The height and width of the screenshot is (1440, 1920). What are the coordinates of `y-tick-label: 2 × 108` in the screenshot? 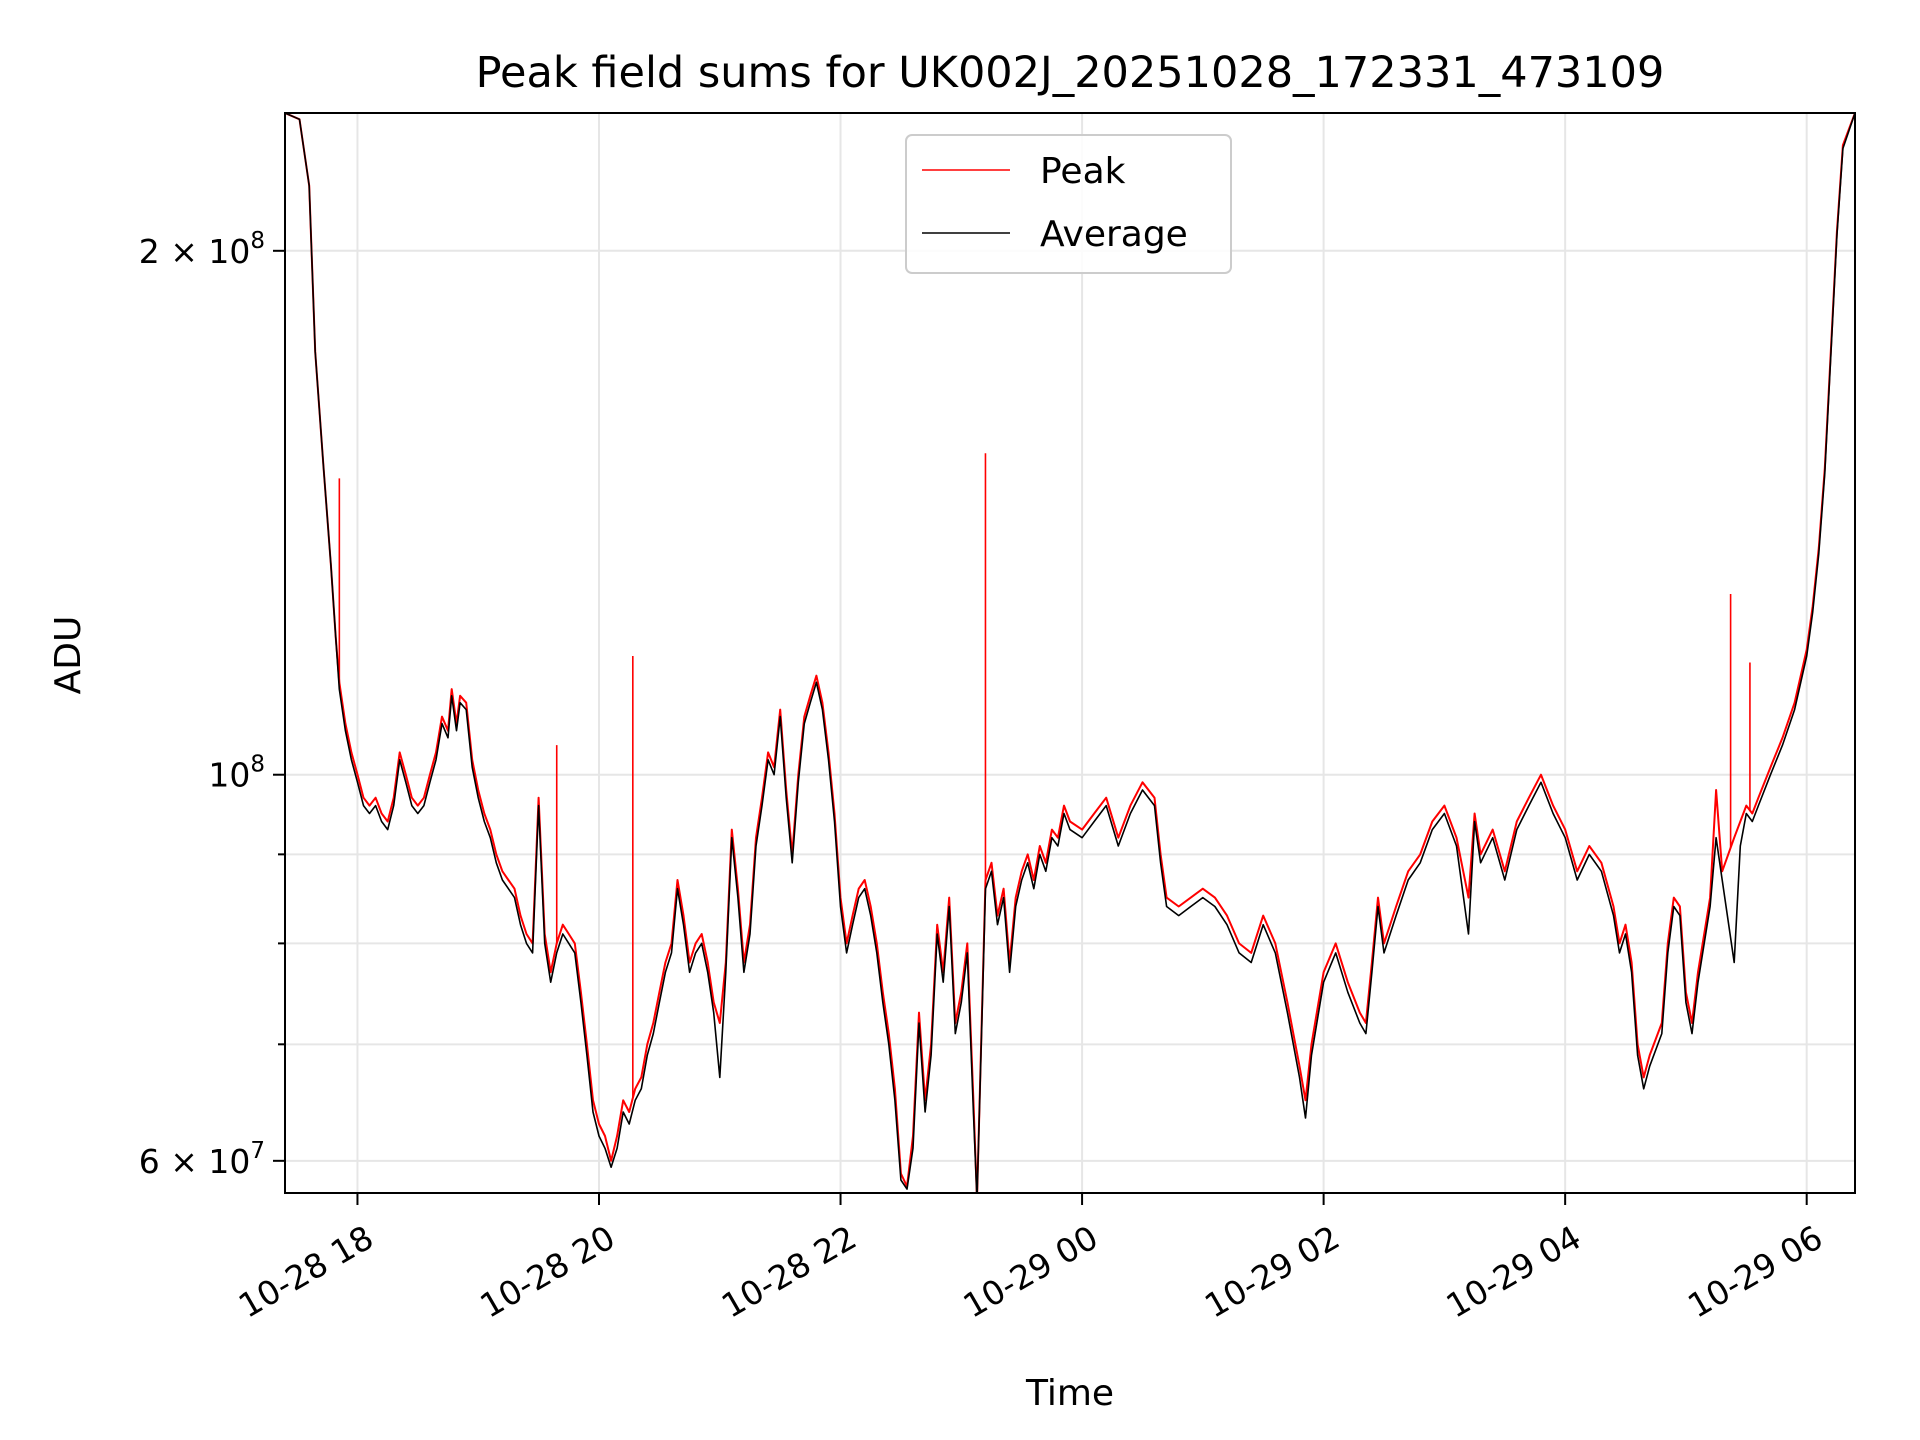 It's located at (202, 249).